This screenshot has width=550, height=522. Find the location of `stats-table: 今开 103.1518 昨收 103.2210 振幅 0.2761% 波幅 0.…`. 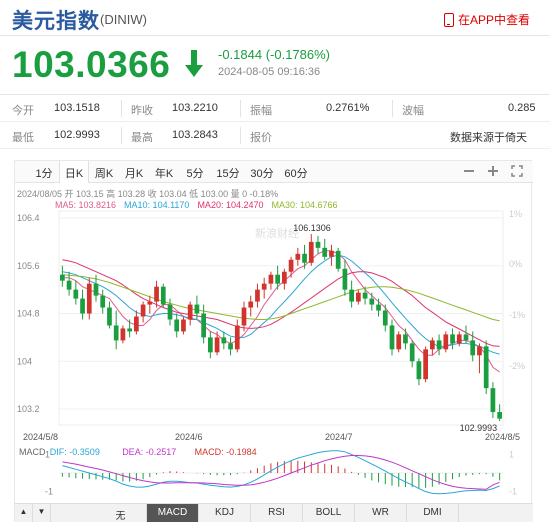

stats-table: 今开 103.1518 昨收 103.2210 振幅 0.2761% 波幅 0.… is located at coordinates (275, 121).